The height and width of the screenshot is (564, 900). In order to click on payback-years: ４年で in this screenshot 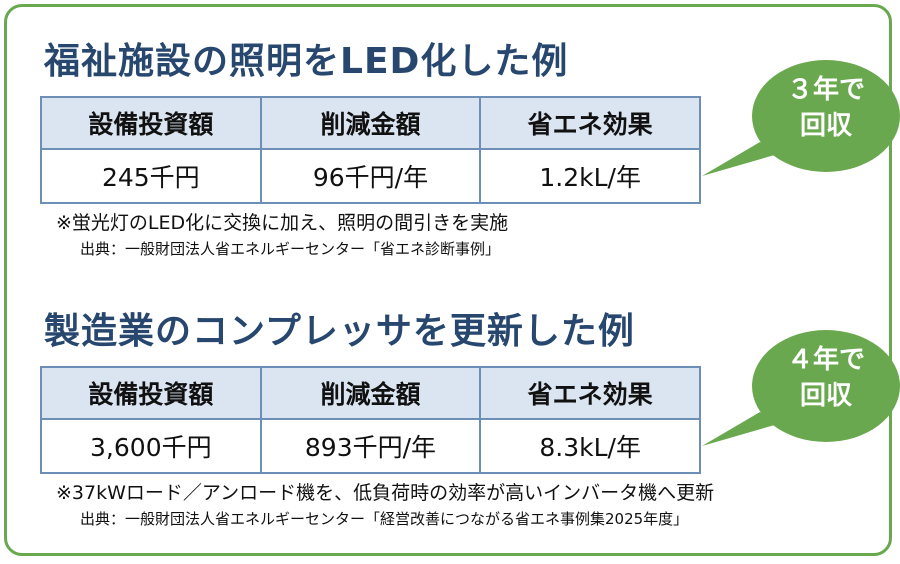, I will do `click(825, 360)`.